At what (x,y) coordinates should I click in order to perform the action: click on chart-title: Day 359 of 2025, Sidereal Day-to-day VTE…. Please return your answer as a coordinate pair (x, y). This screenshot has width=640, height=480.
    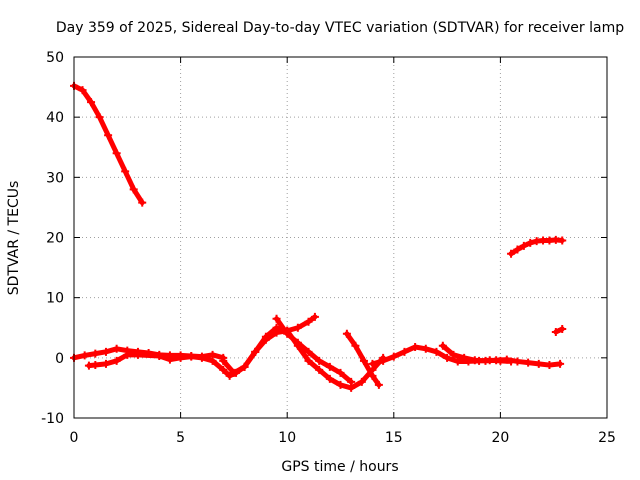
    Looking at the image, I should click on (340, 28).